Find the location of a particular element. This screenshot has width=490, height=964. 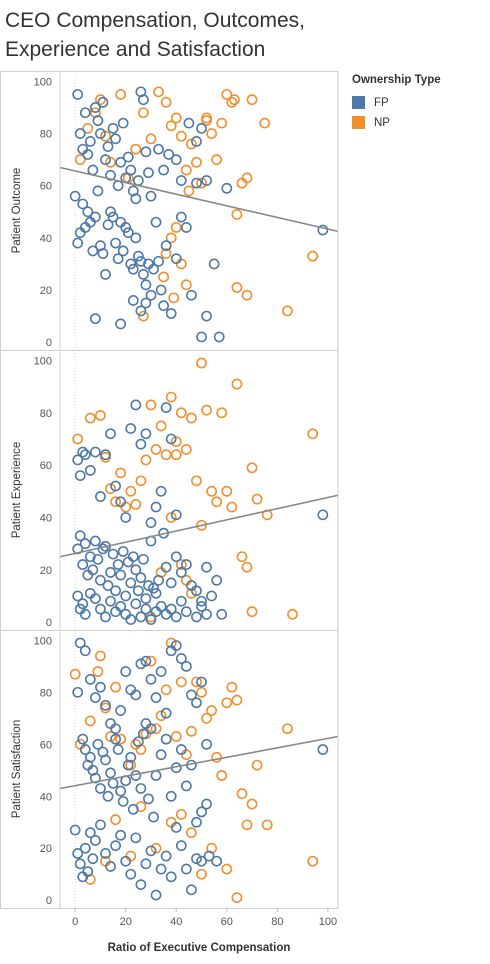

legend-swatch-fp is located at coordinates (358, 102).